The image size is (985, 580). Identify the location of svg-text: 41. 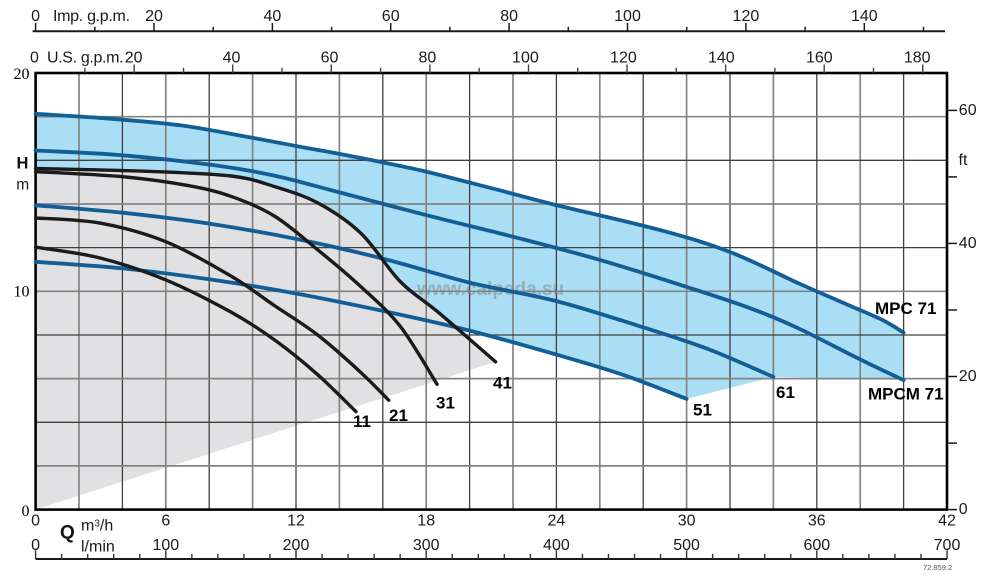
(502, 383).